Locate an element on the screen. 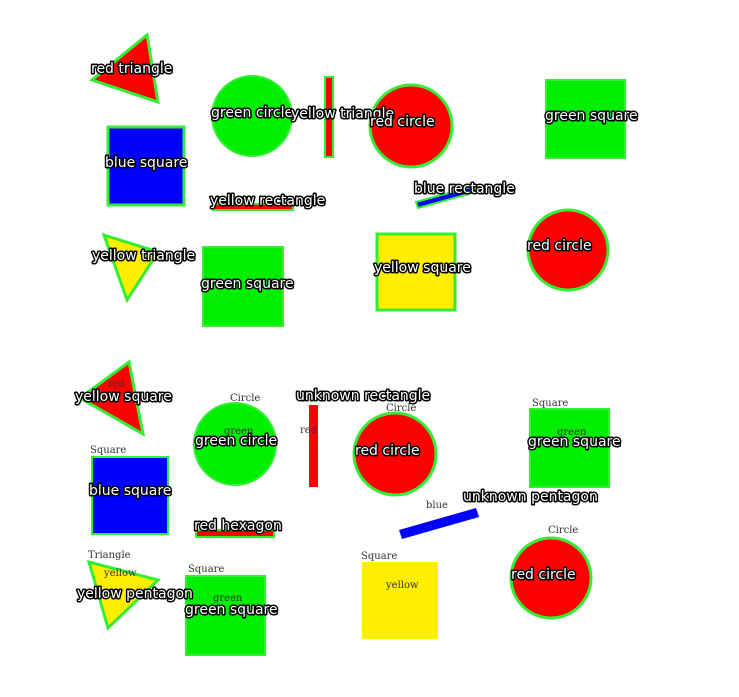 This screenshot has width=739, height=697. bottom-blue-diagonal-bar is located at coordinates (439, 523).